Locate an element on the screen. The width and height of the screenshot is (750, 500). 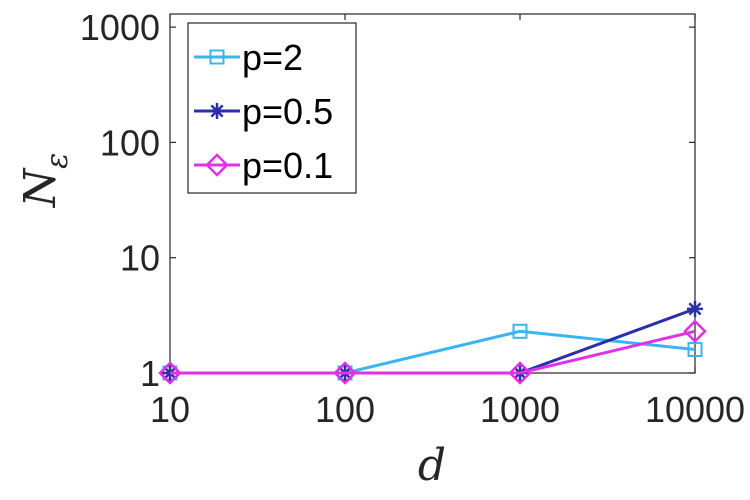
legend-item: p=0.1 is located at coordinates (263, 165).